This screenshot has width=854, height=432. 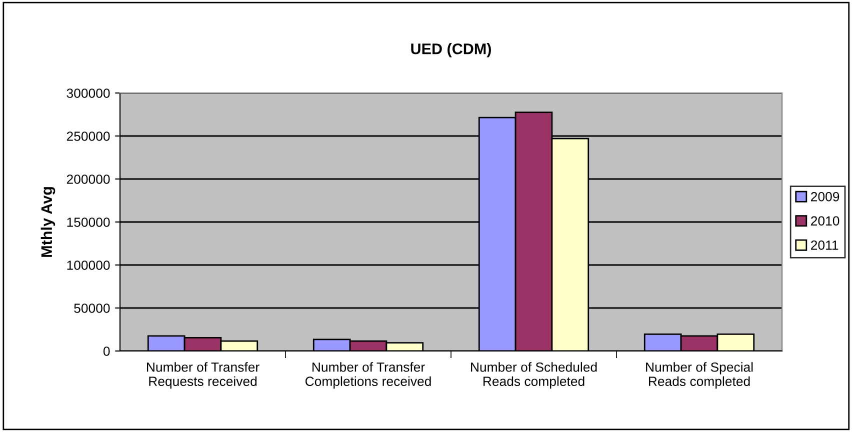 What do you see at coordinates (203, 375) in the screenshot?
I see `x-tick-label: Number of Transfer Requests received` at bounding box center [203, 375].